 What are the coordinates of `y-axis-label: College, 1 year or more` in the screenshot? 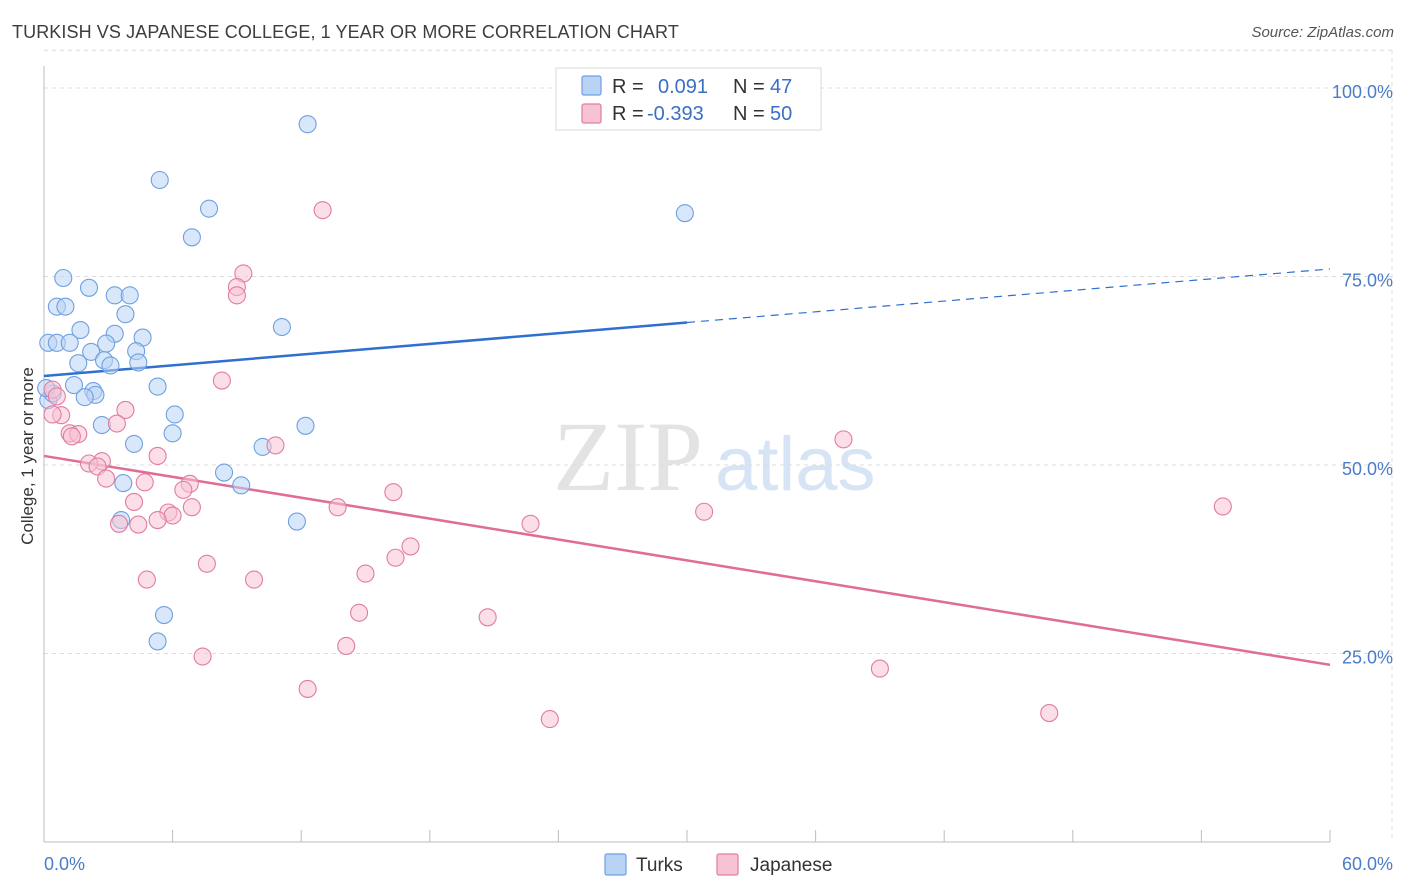 It's located at (27, 456).